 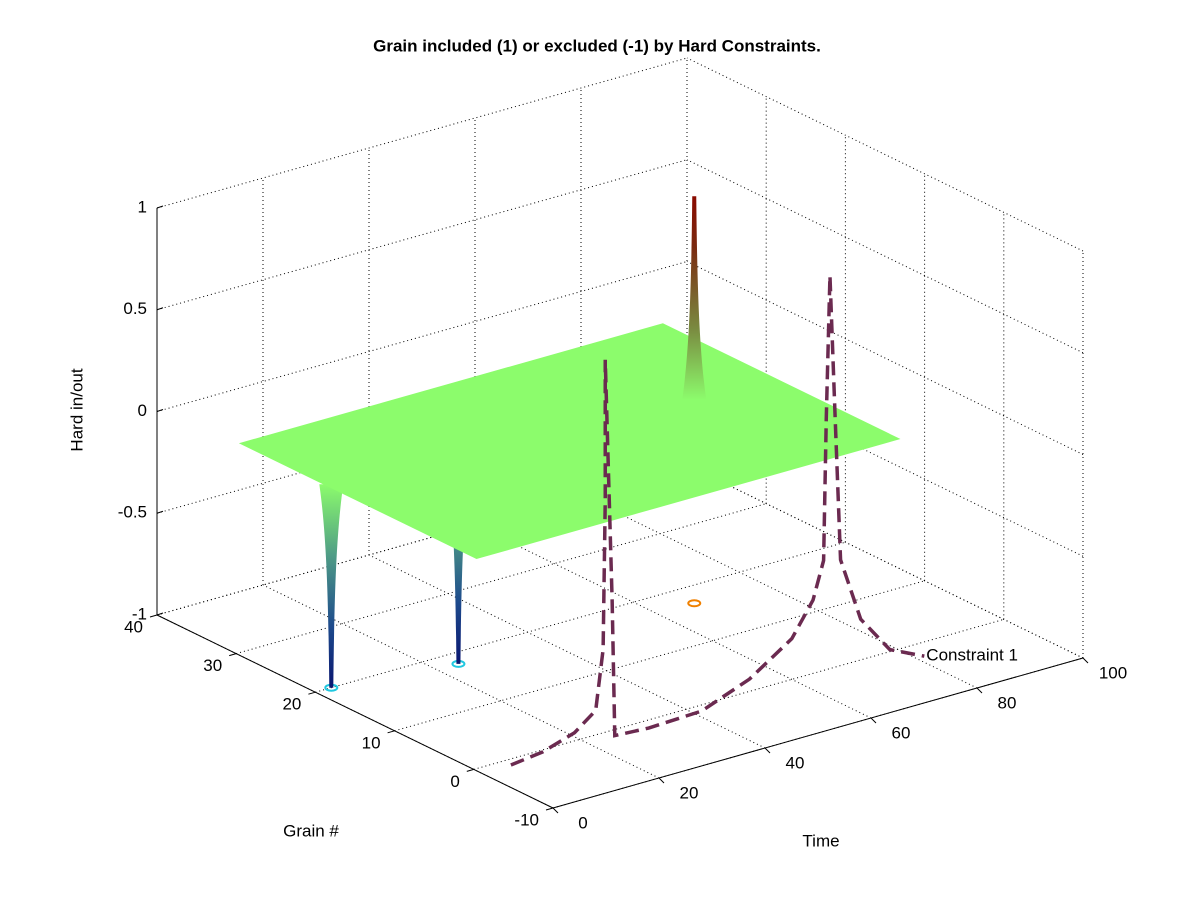 I want to click on x-tick-label: 0, so click(x=582, y=822).